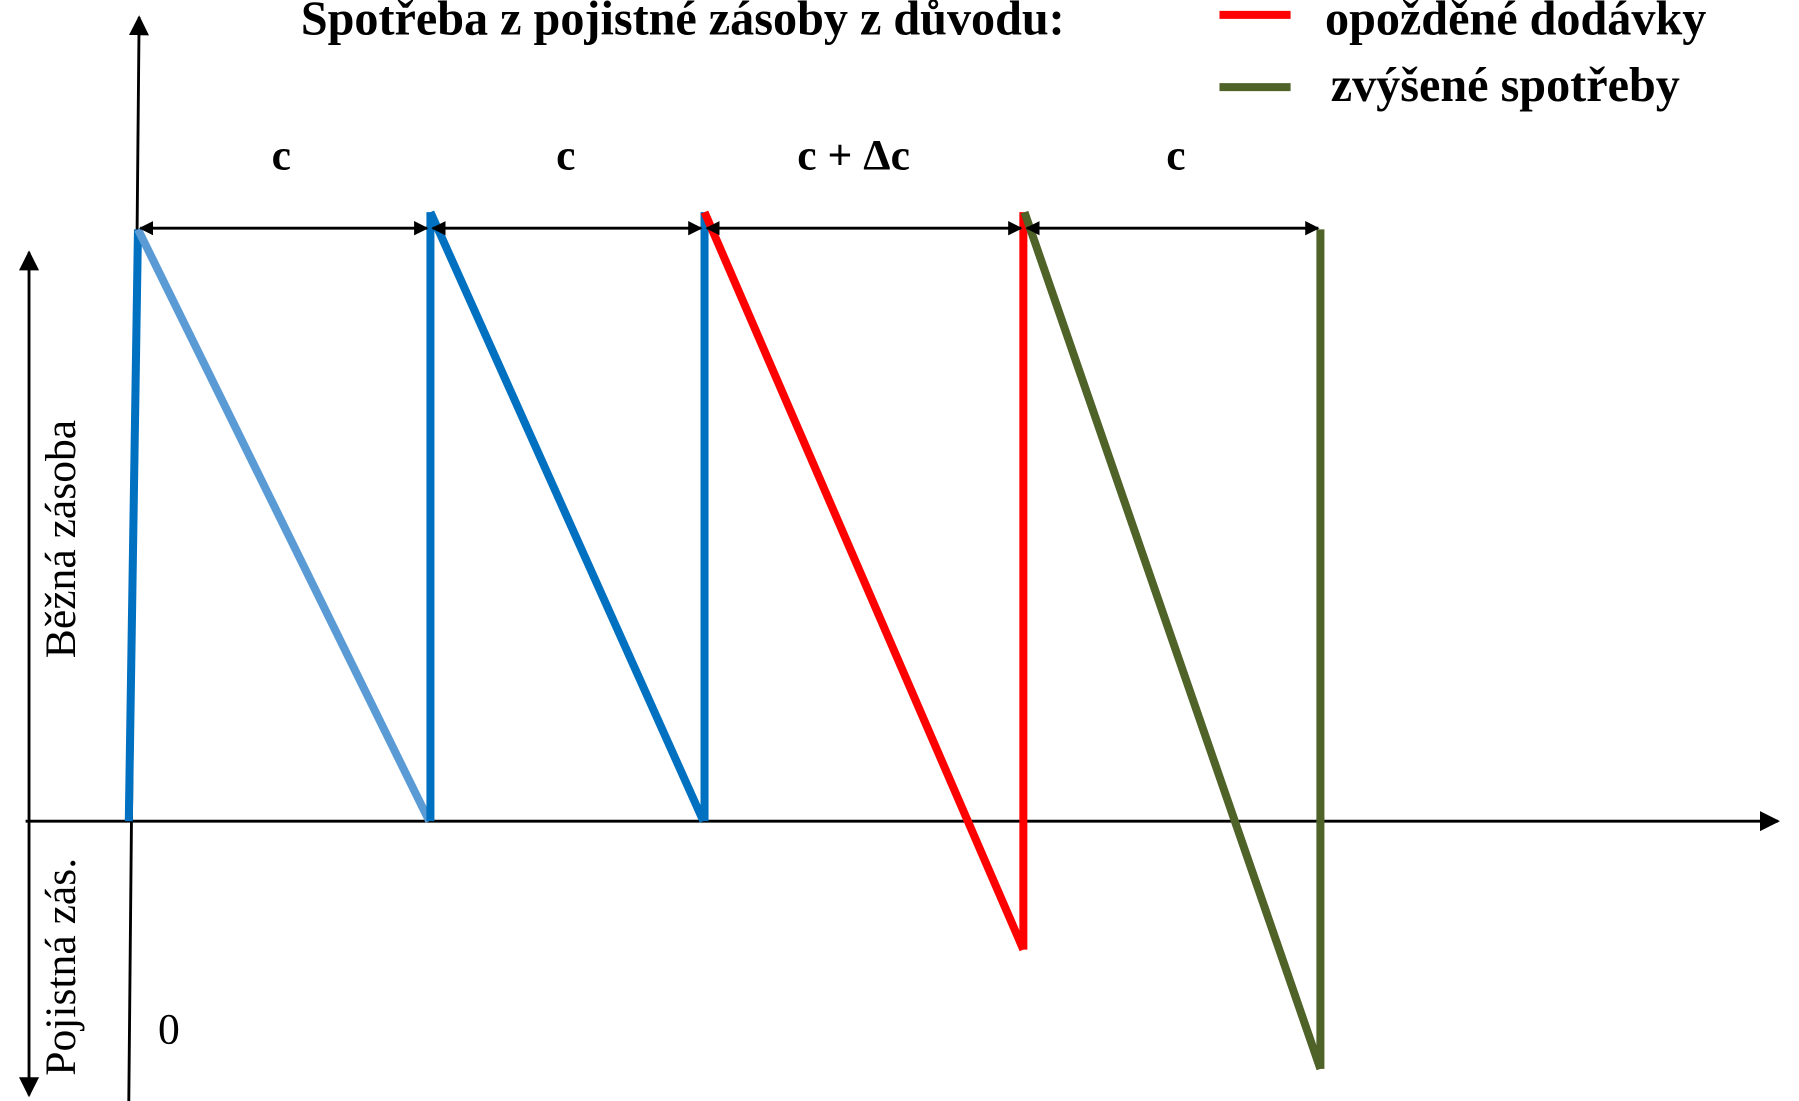 Image resolution: width=1799 pixels, height=1101 pixels. What do you see at coordinates (683, 22) in the screenshot?
I see `title: Spotřeba z pojistné zásoby z důvodu:` at bounding box center [683, 22].